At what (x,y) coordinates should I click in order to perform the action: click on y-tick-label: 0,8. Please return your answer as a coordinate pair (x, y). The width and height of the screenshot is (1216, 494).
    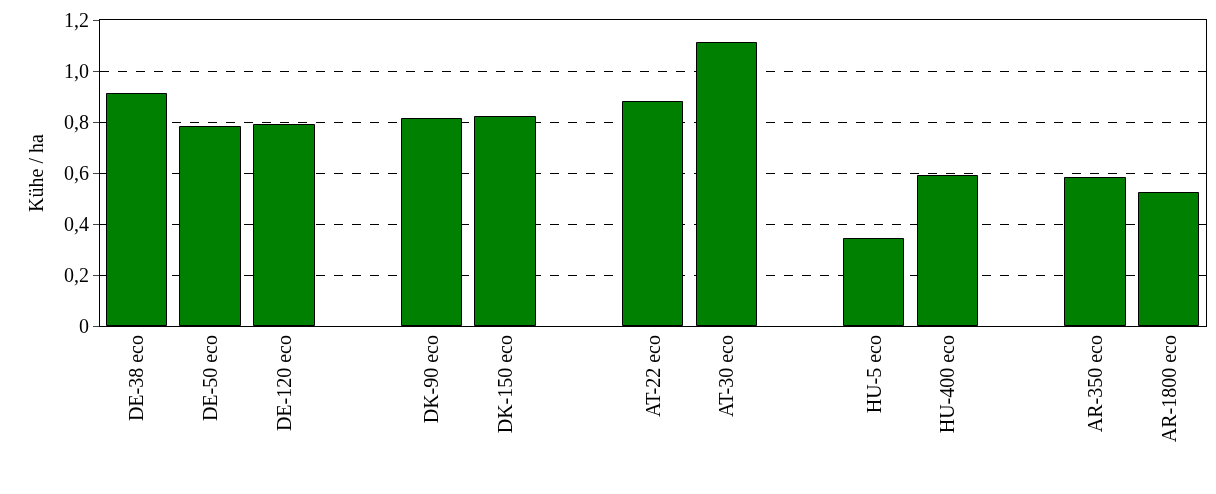
    Looking at the image, I should click on (76, 122).